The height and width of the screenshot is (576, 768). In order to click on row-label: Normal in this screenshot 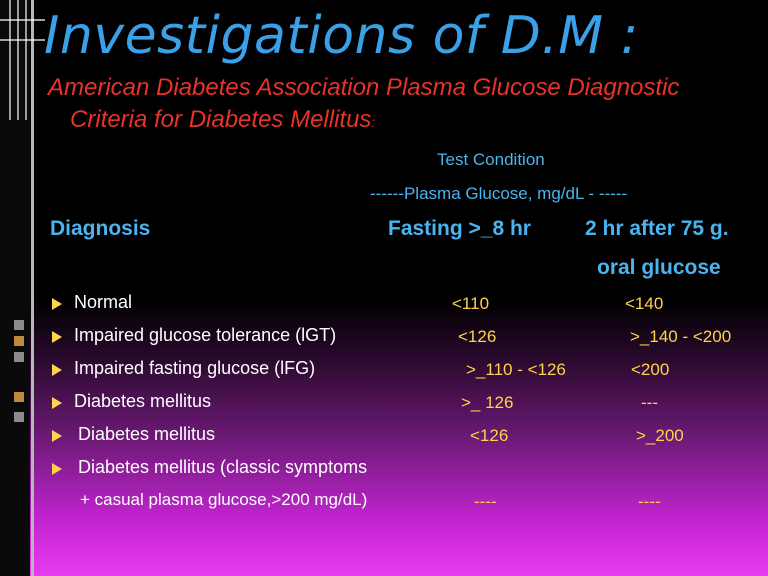, I will do `click(103, 302)`.